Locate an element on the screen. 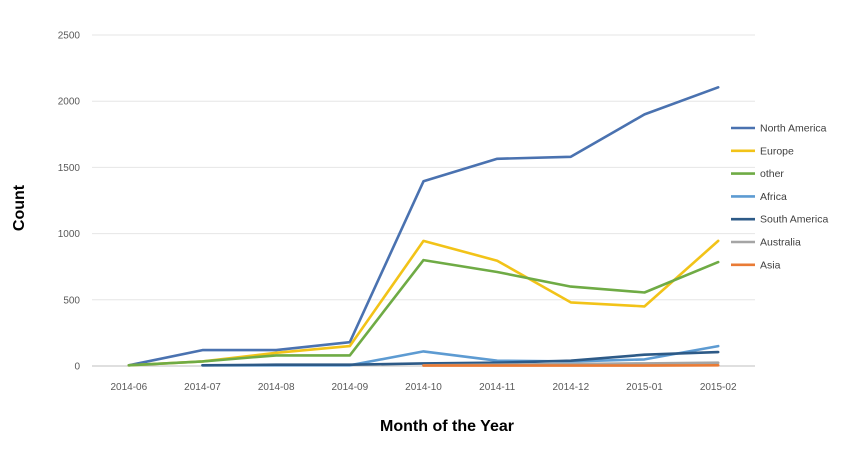 The height and width of the screenshot is (452, 868). y-tick-label: 1000 is located at coordinates (69, 234).